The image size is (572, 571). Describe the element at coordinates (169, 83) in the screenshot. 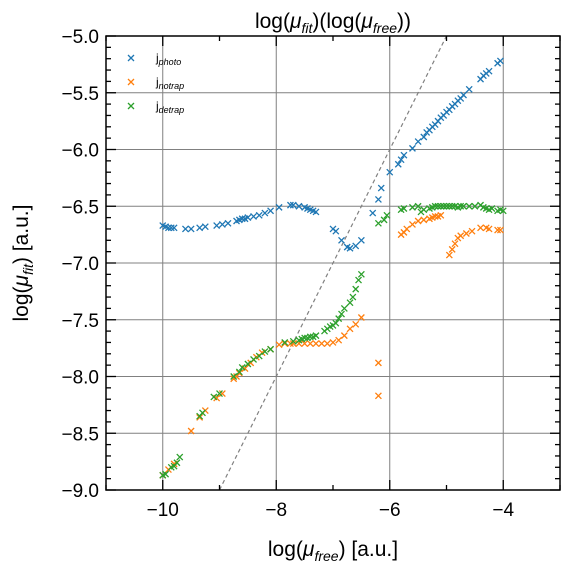

I see `legend-label-j_notrap: jnotrap` at that location.